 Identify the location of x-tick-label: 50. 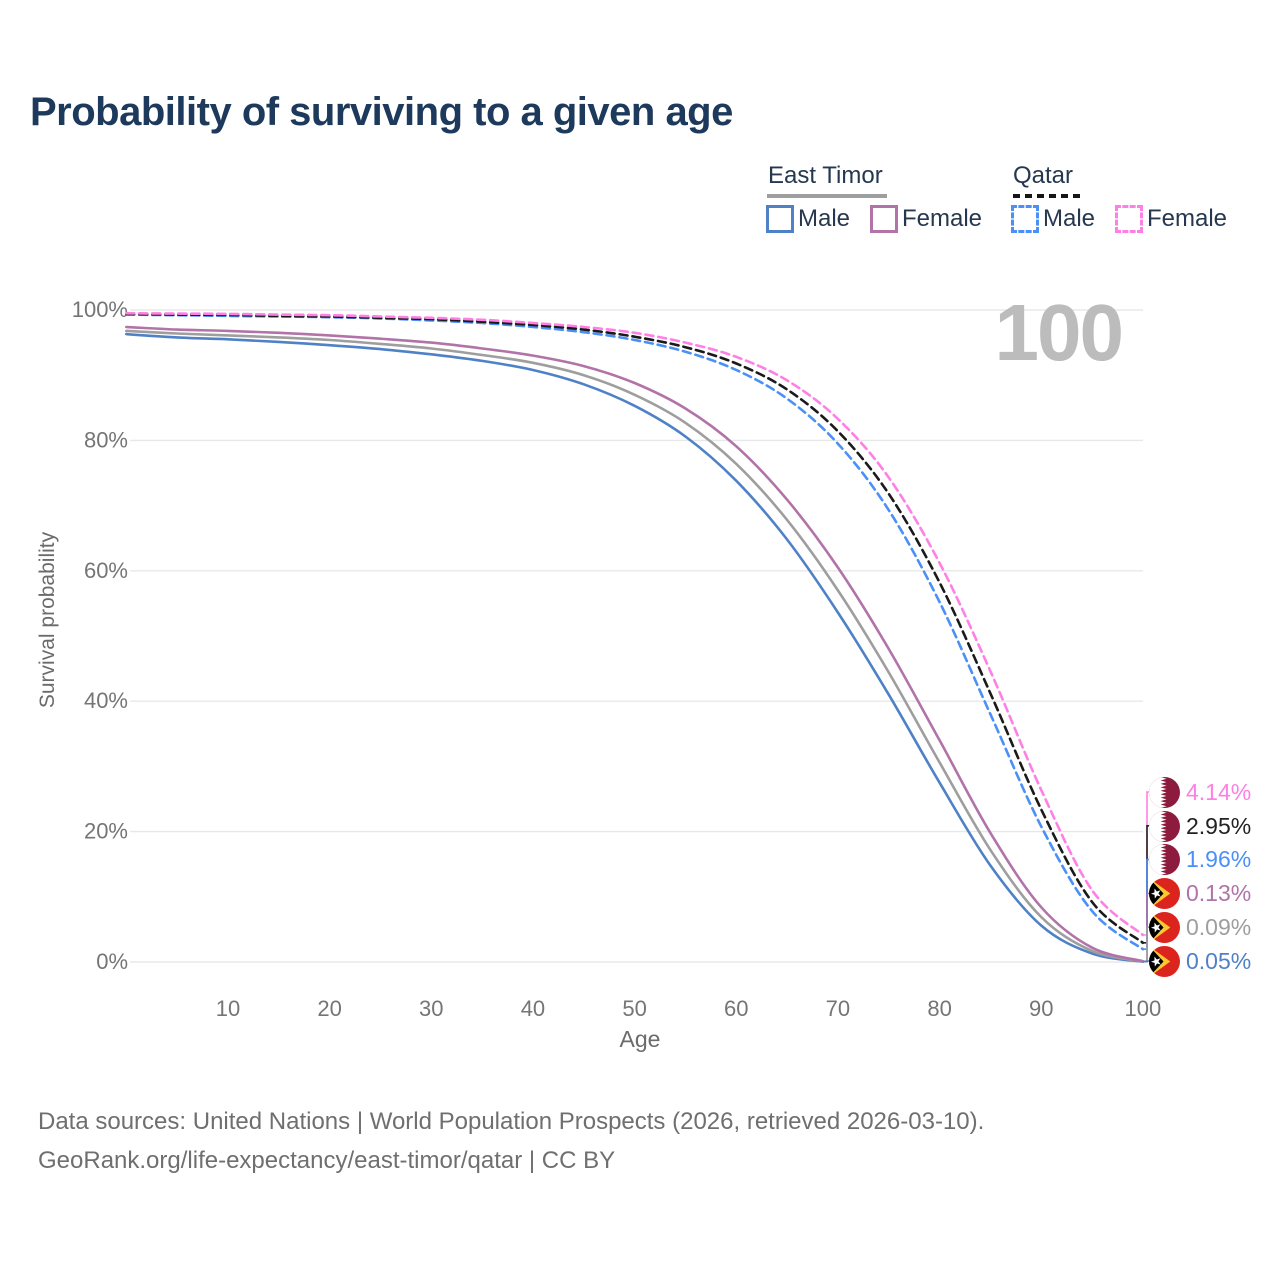
(634, 1008).